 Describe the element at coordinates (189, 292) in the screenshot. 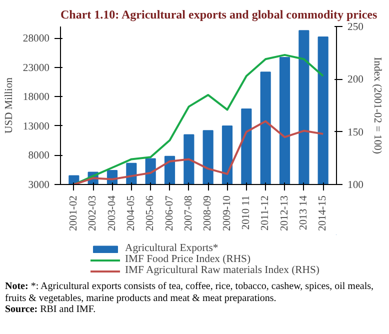

I see `text: Note: *: Agricultural exports consists of tea, coffee, rice, tobacco, cashew, spices, oil meals, fruits & vegetables, marine products and meat & meat preparations.` at that location.